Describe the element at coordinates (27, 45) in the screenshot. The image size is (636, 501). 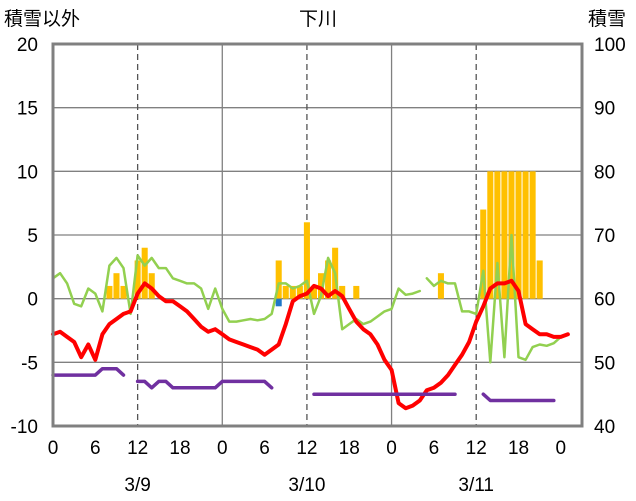
I see `y-left-tick-label: 20` at that location.